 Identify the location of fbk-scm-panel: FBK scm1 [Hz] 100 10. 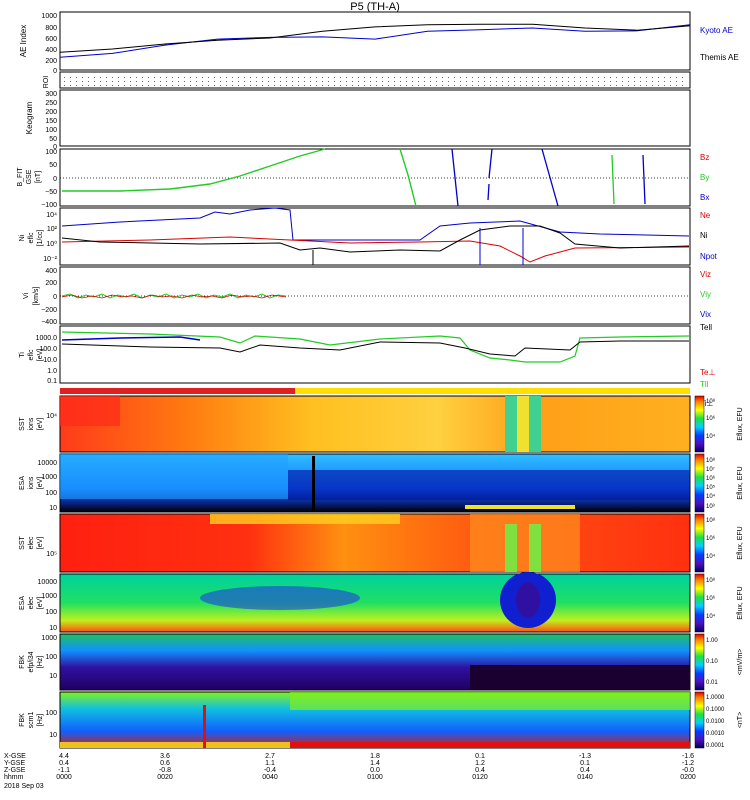
(355, 720).